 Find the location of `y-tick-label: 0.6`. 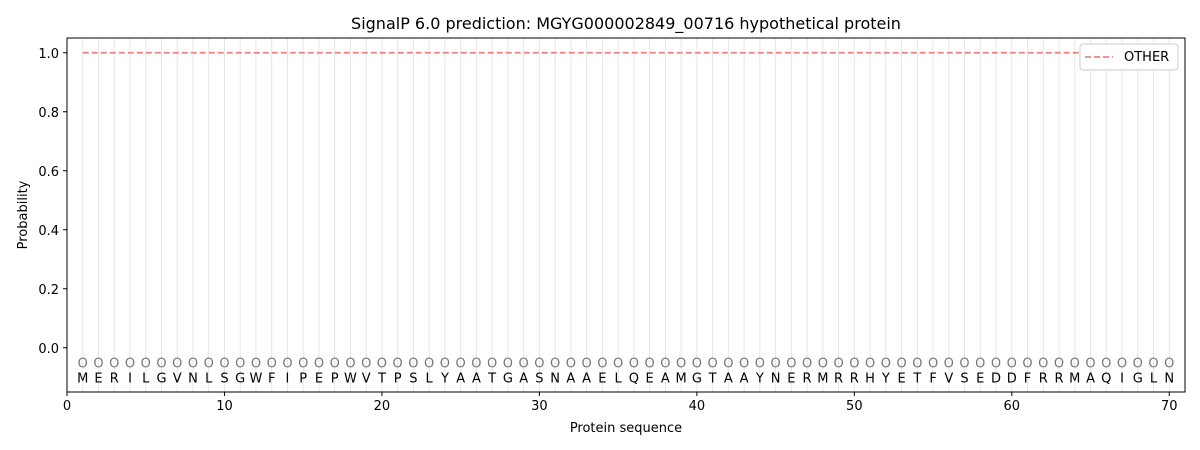

y-tick-label: 0.6 is located at coordinates (48, 172).